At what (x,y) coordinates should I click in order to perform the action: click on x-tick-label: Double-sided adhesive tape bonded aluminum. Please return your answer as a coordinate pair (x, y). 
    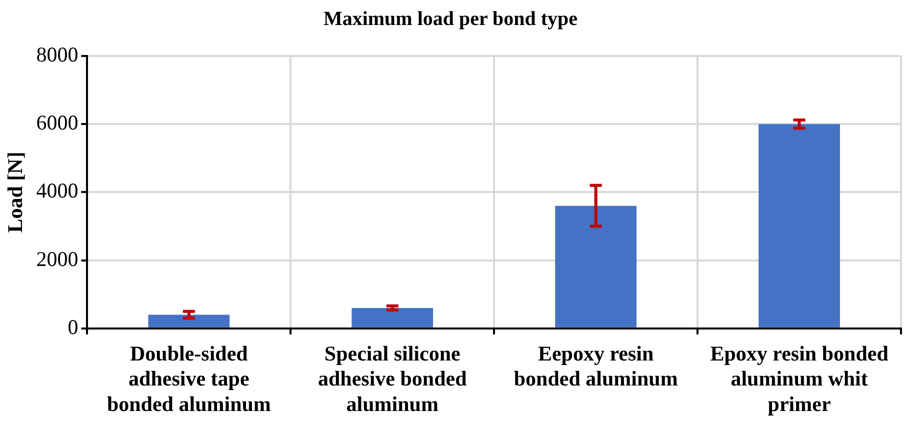
    Looking at the image, I should click on (189, 378).